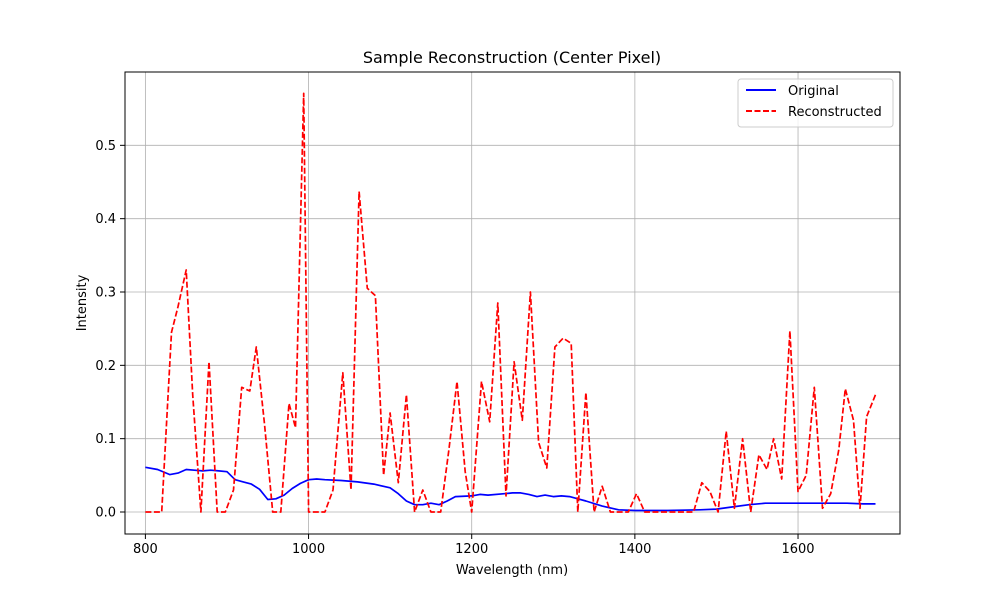  I want to click on series-line-original, so click(510, 489).